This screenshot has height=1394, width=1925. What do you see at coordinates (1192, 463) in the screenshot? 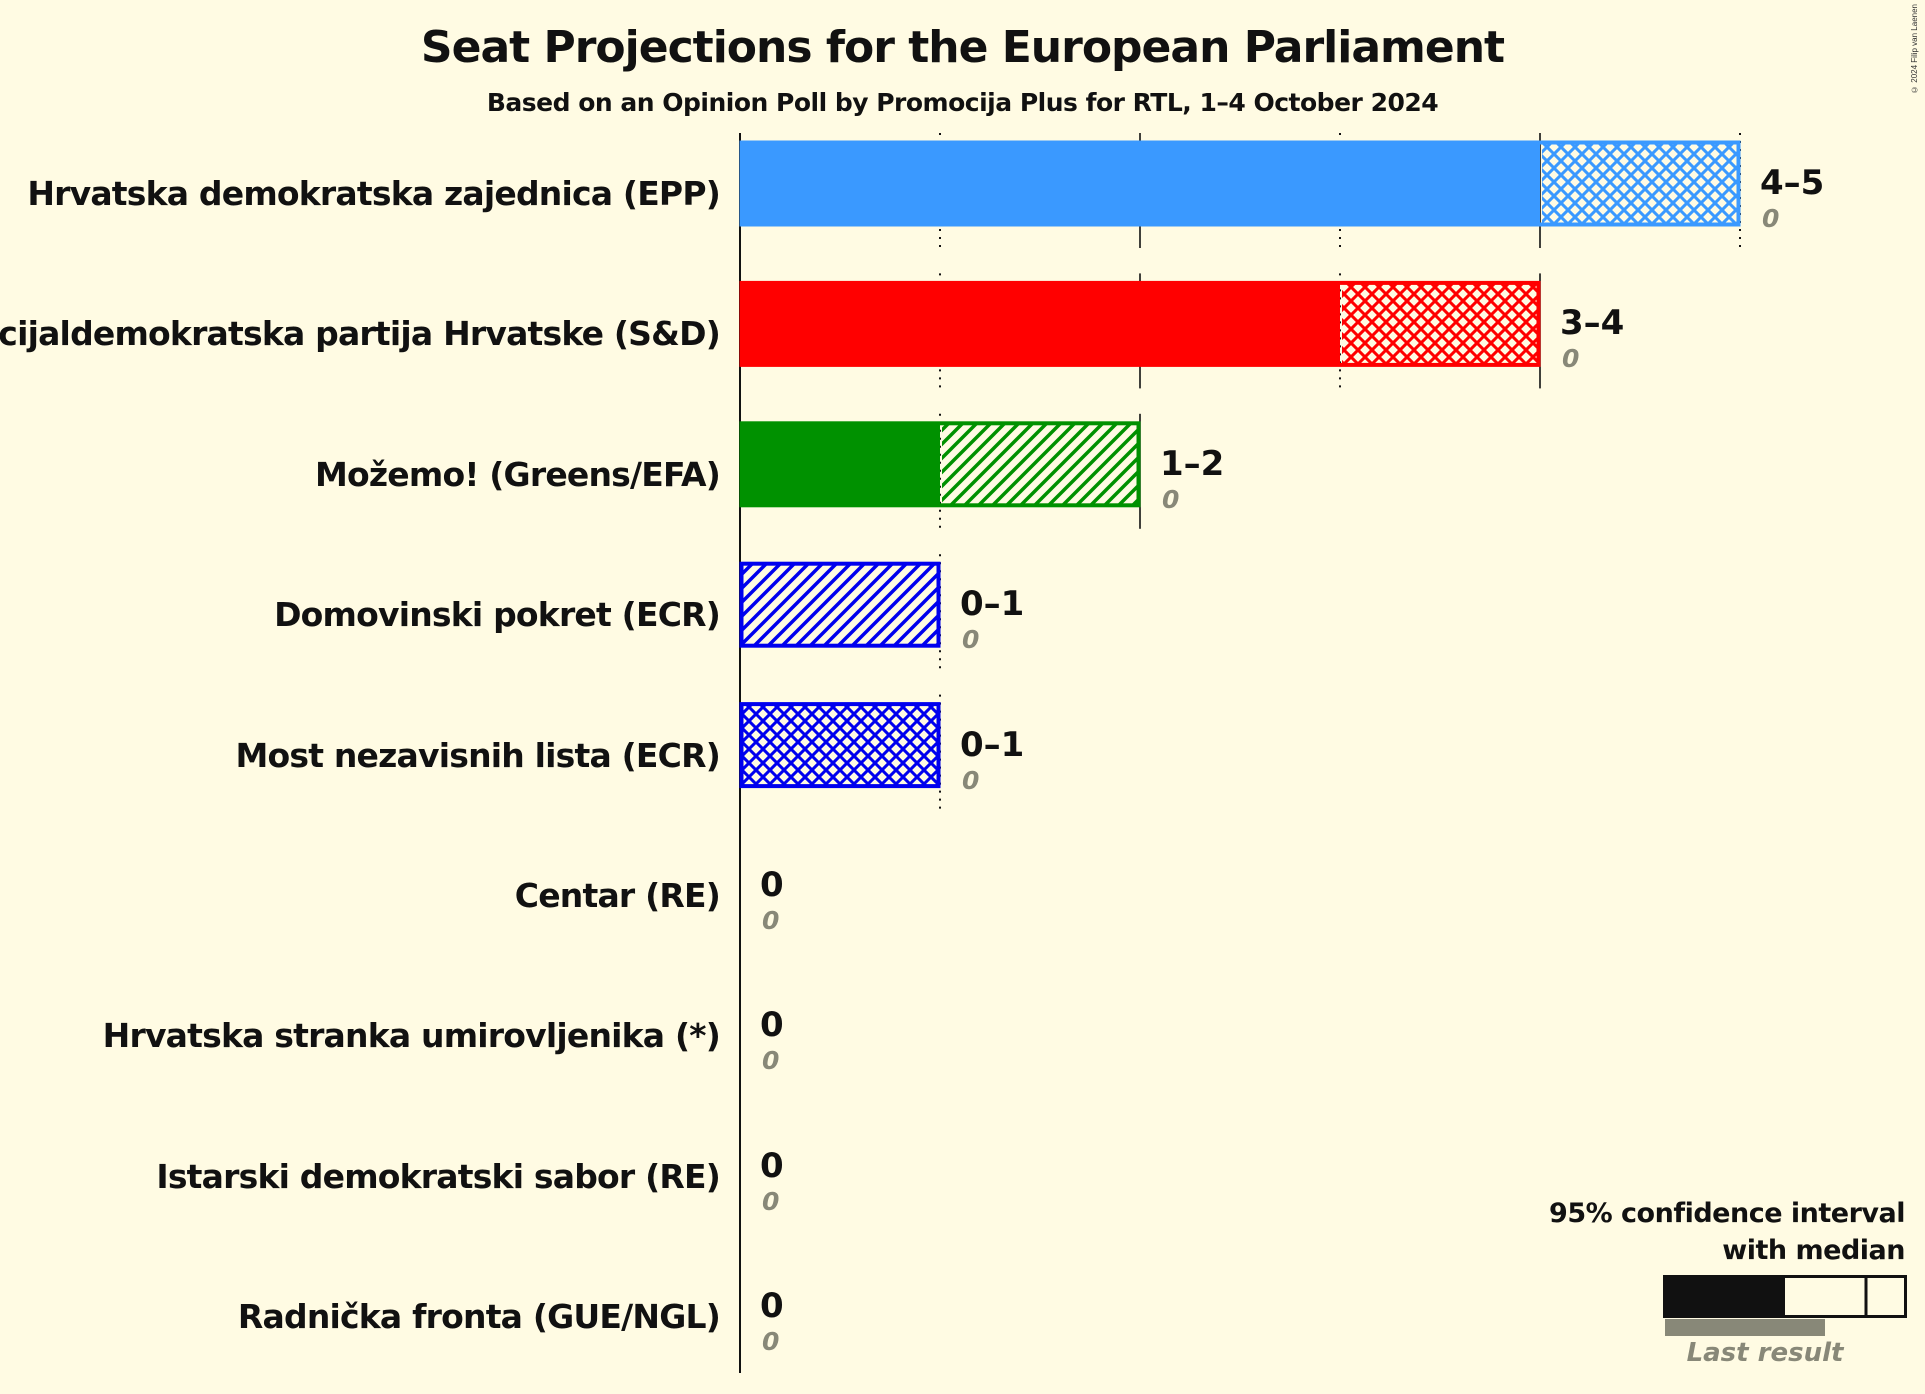
I see `seat-range-label: 1–2` at bounding box center [1192, 463].